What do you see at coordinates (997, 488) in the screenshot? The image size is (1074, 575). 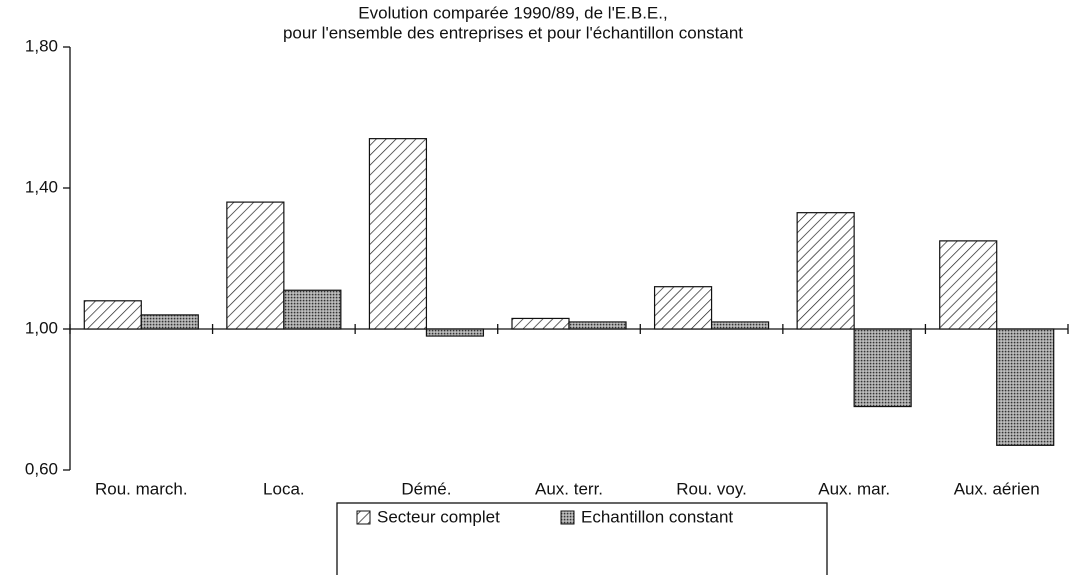 I see `x-tick-label: Aux. aérien` at bounding box center [997, 488].